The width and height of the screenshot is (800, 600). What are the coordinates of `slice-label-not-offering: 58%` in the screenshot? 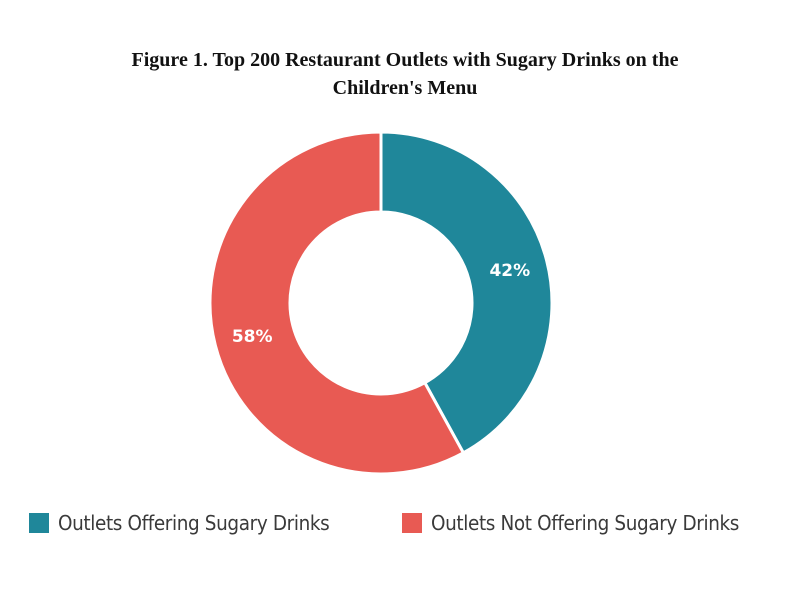 It's located at (252, 337).